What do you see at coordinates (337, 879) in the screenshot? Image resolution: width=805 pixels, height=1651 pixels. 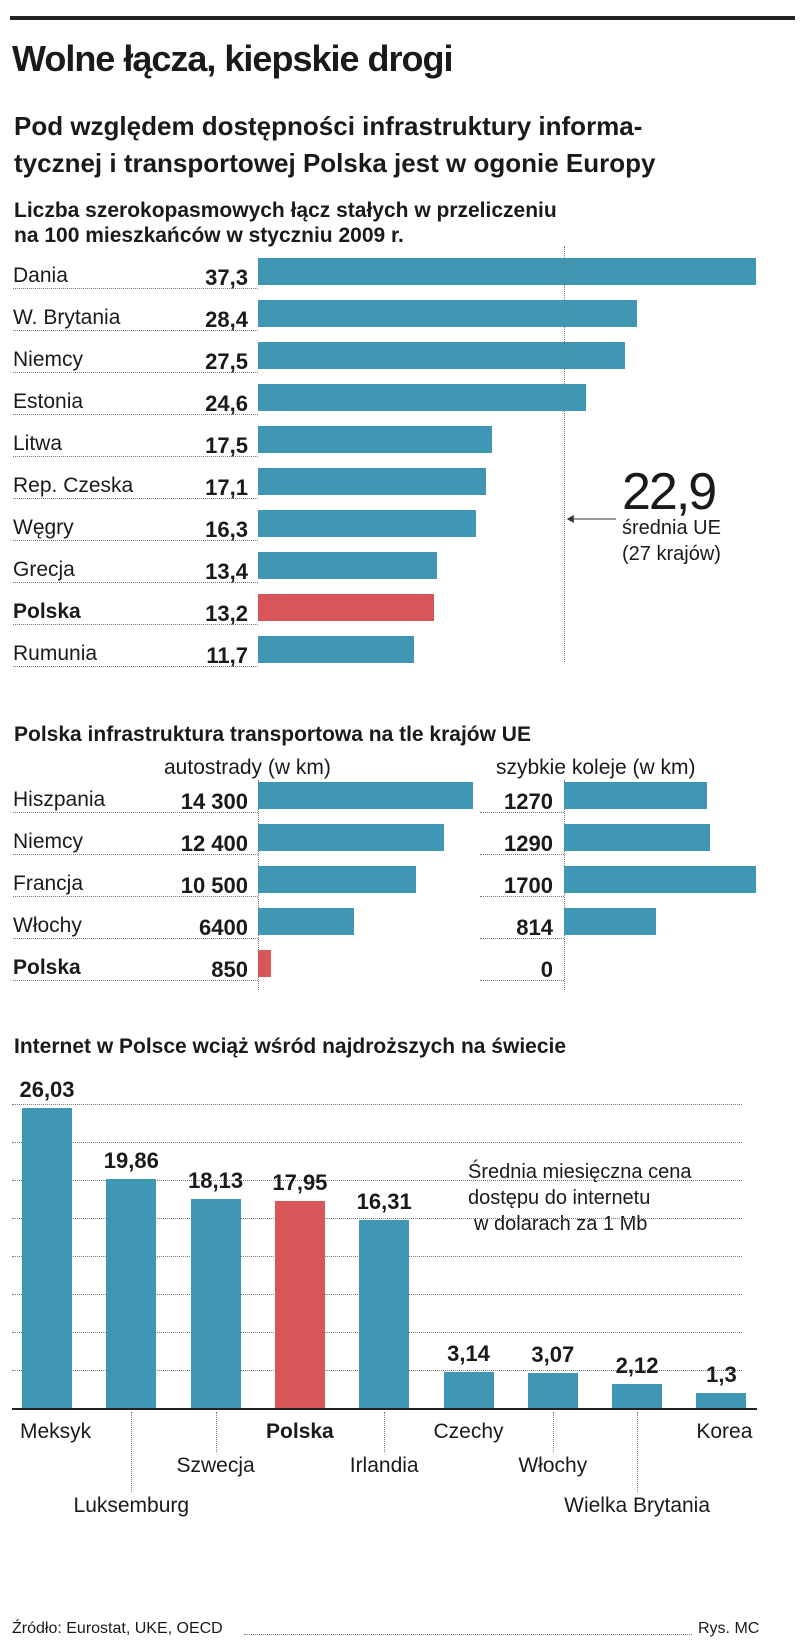 I see `chart2-bar-0-francja` at bounding box center [337, 879].